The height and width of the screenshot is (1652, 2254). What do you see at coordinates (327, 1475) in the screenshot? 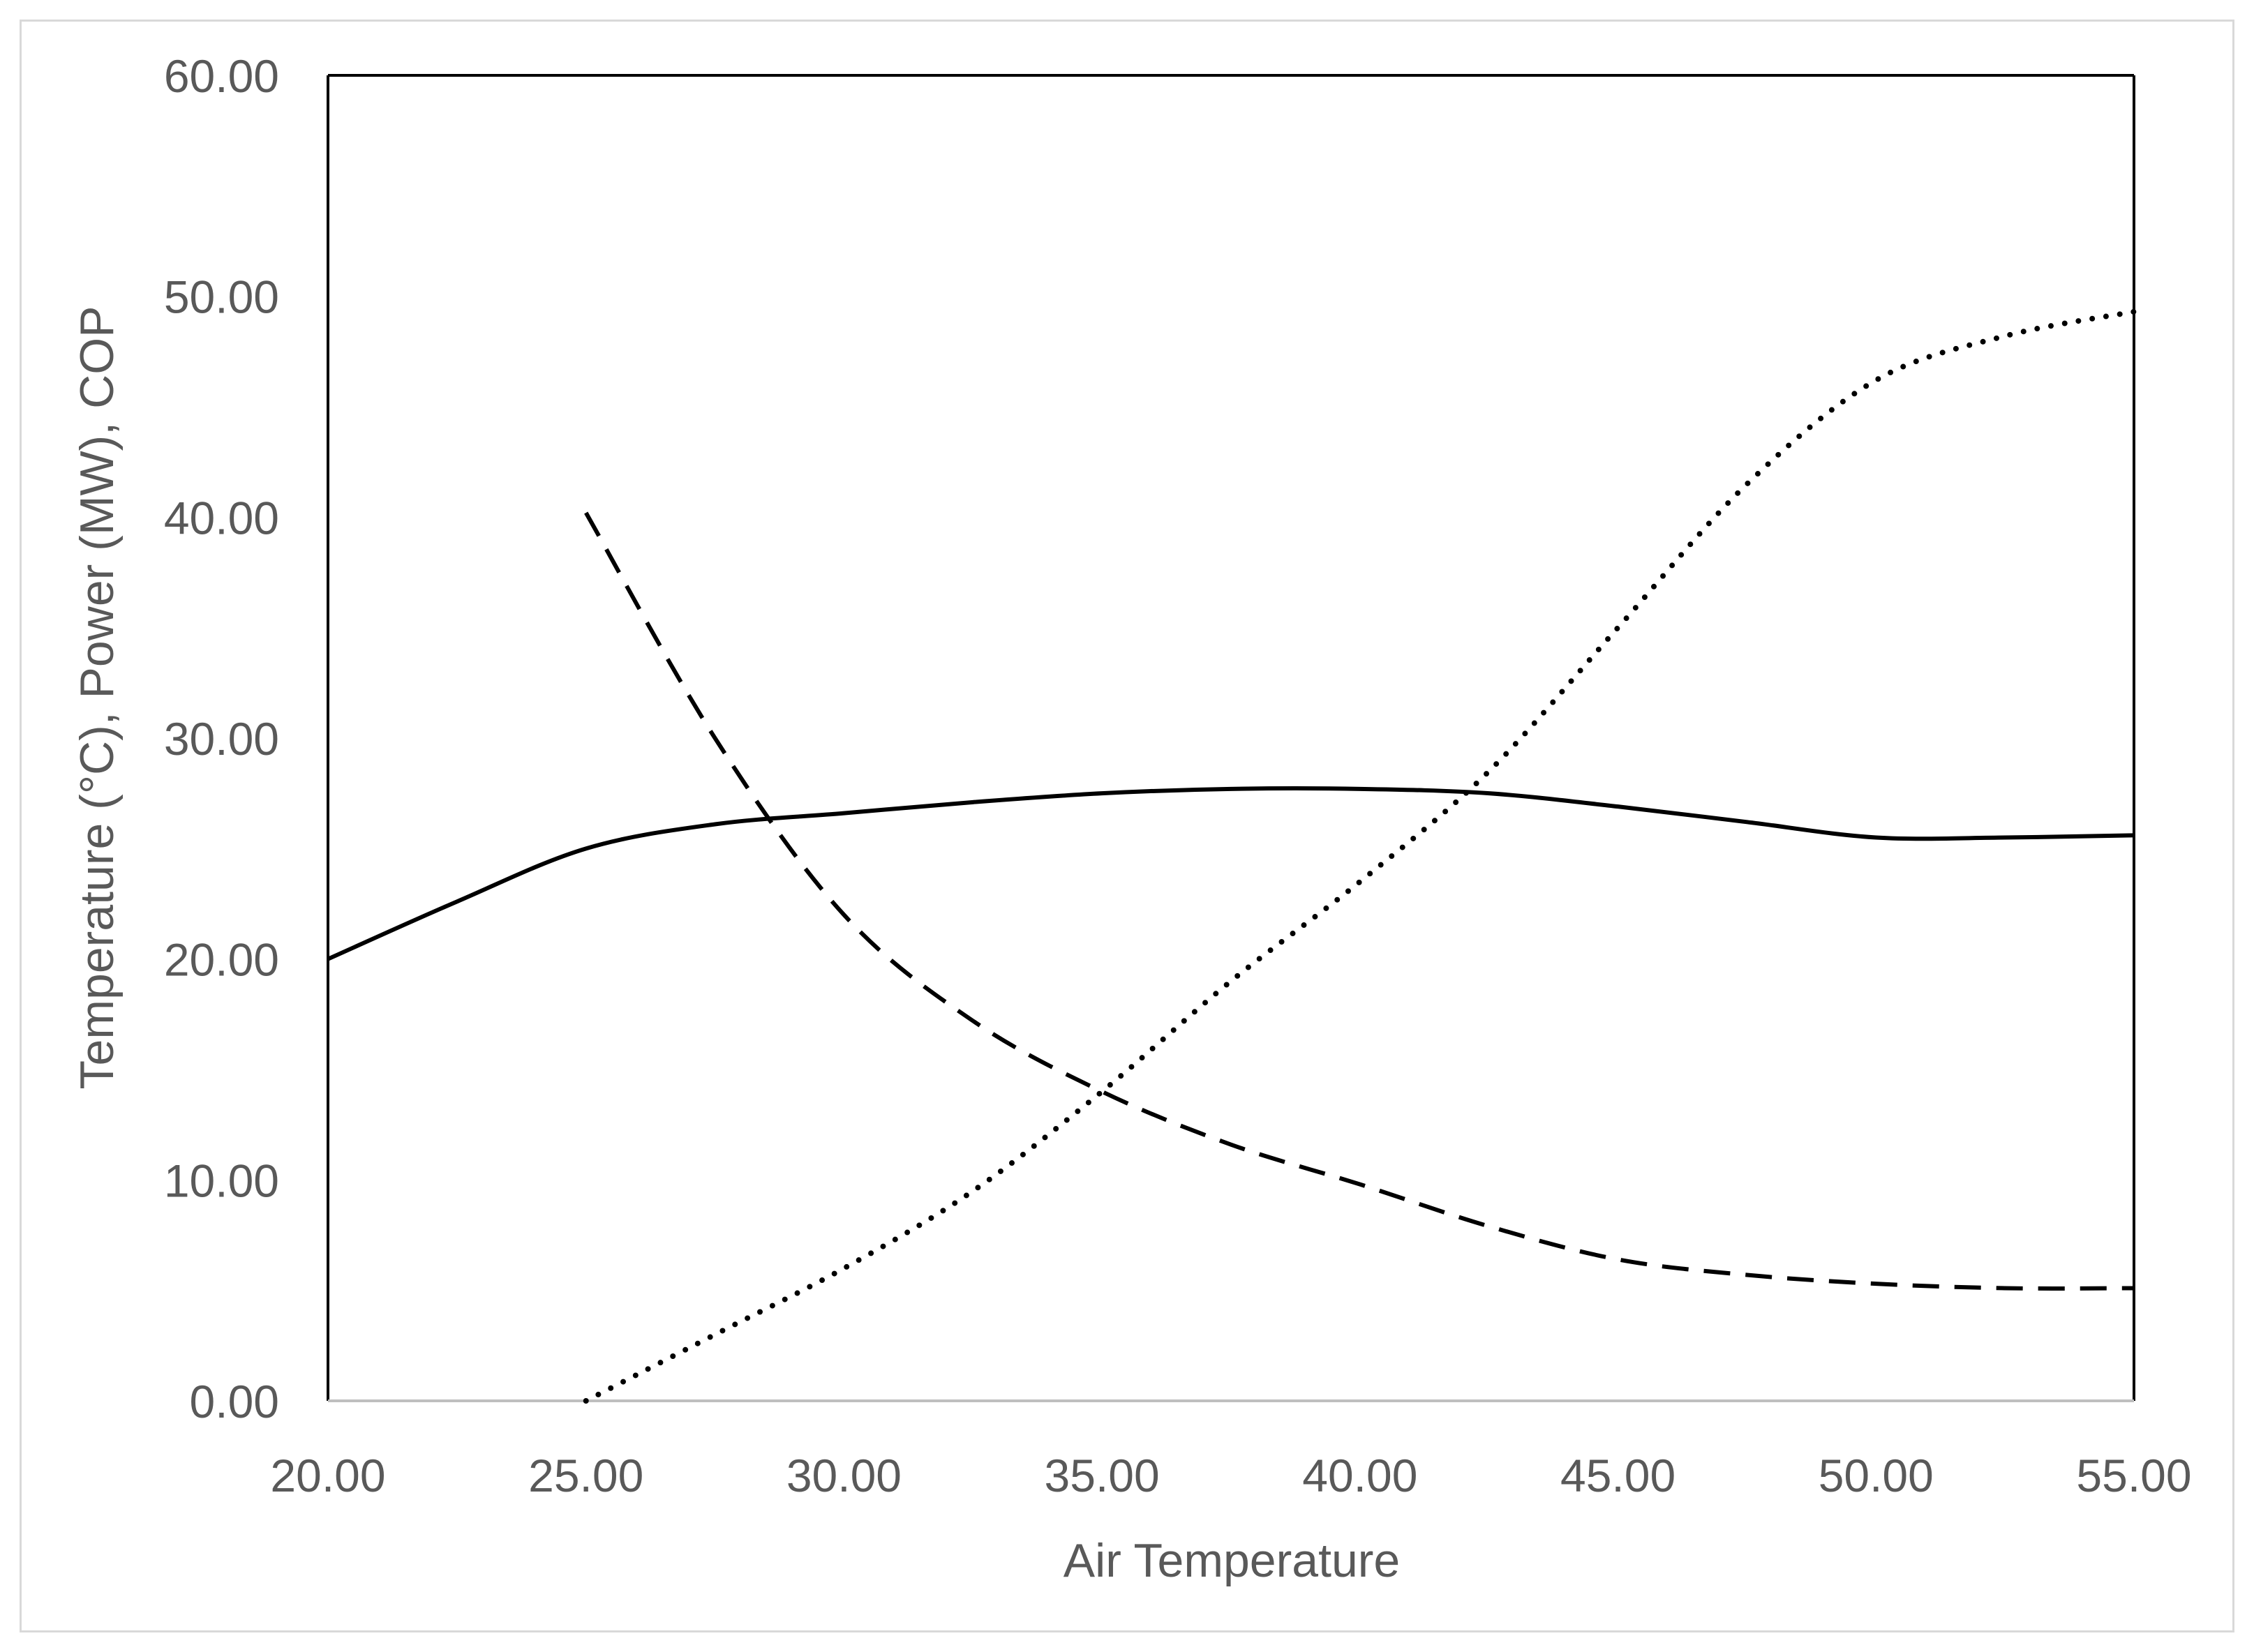
I see `x-tick-label: 20.00` at bounding box center [327, 1475].